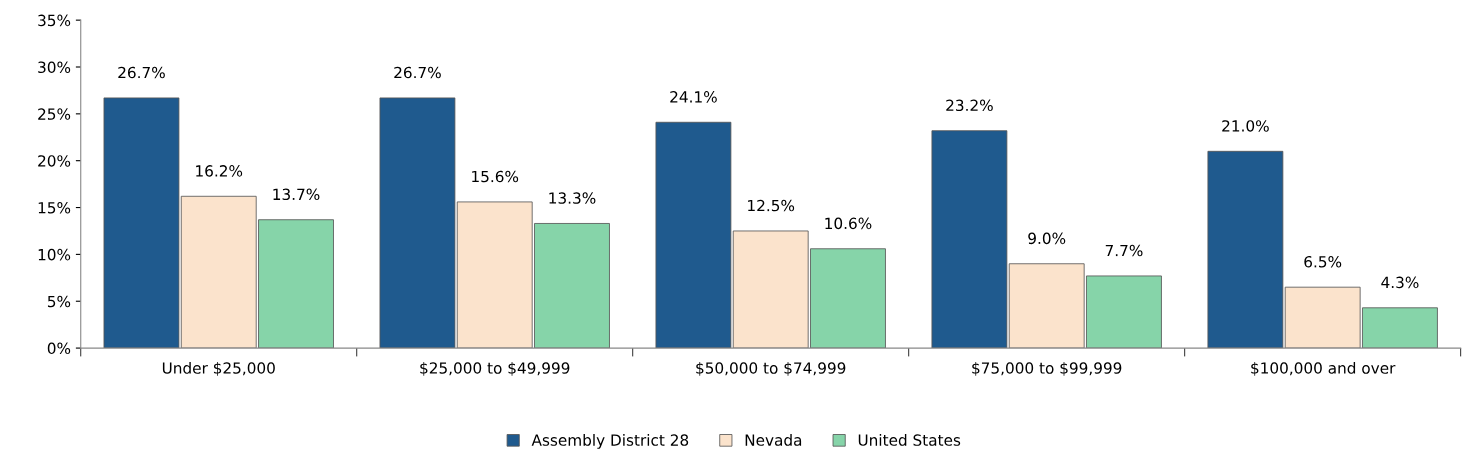 The width and height of the screenshot is (1468, 458). Describe the element at coordinates (54, 208) in the screenshot. I see `y-tick-label: 15%` at that location.